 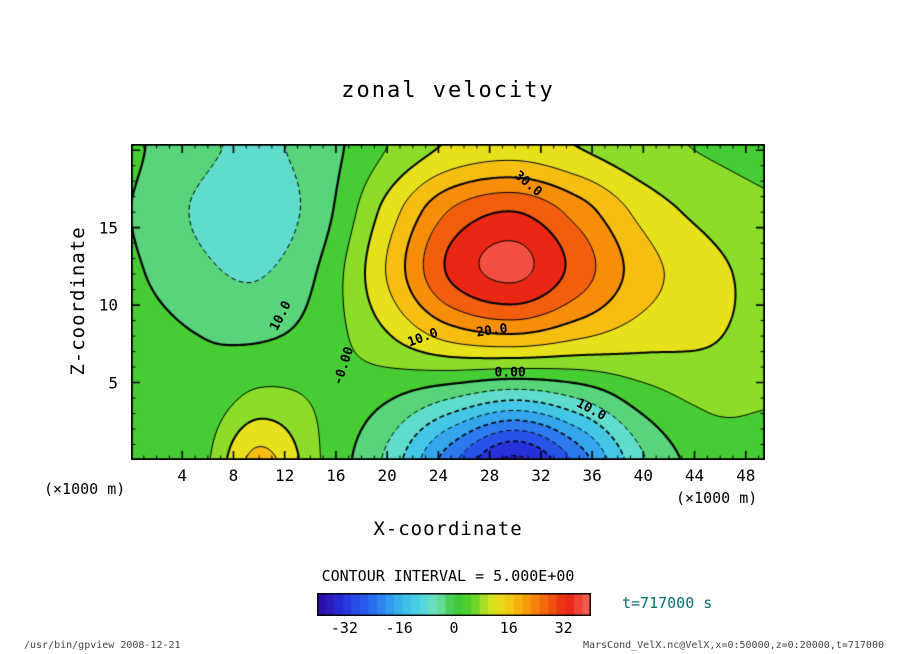 I want to click on colorbar-tick-labels: -32 -16 0 16 32, so click(x=454, y=628).